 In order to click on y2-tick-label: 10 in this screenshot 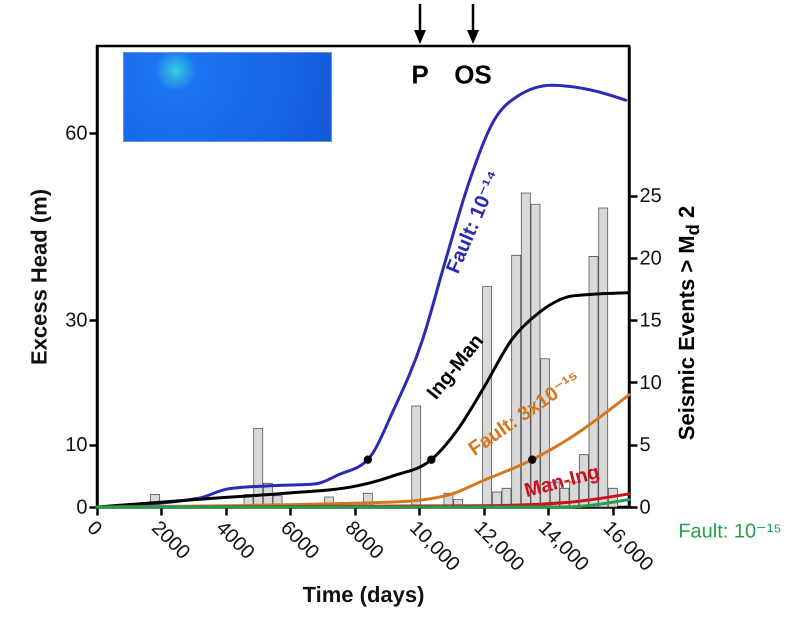, I will do `click(651, 383)`.